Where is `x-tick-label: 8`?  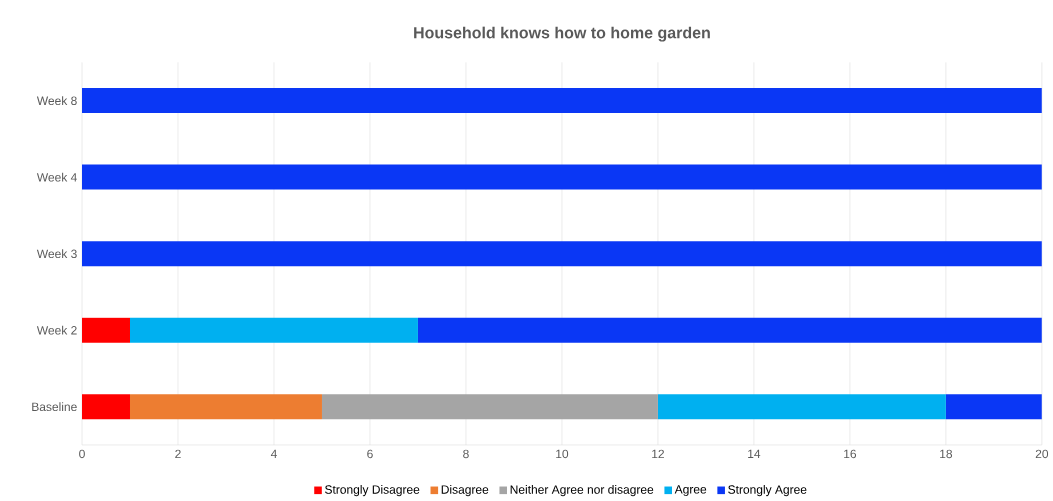
x-tick-label: 8 is located at coordinates (466, 454).